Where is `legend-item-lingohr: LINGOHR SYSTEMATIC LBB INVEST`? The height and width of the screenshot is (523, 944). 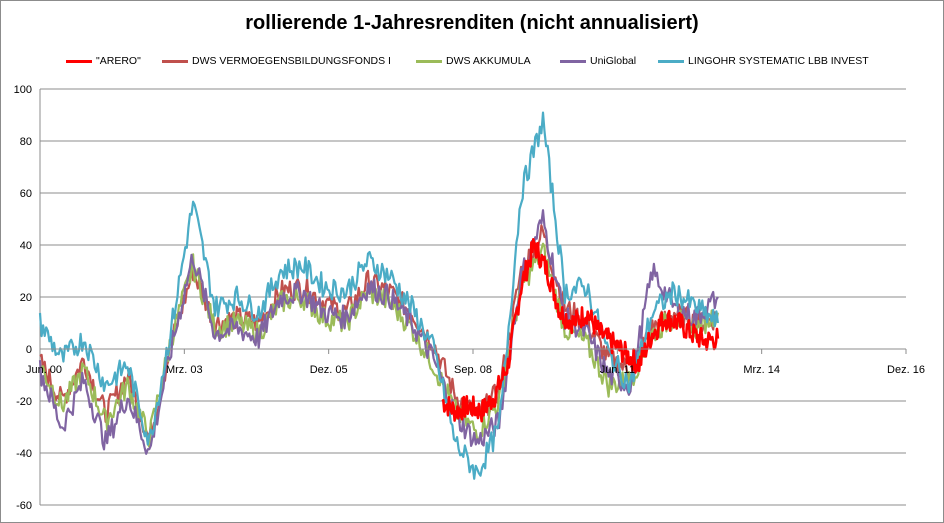 legend-item-lingohr: LINGOHR SYSTEMATIC LBB INVEST is located at coordinates (763, 61).